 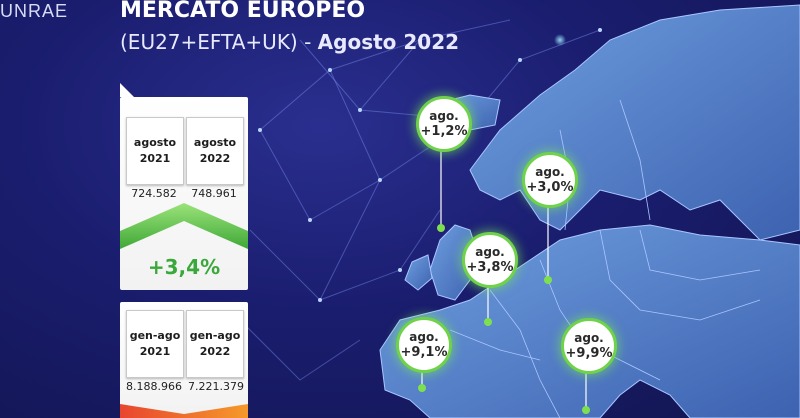 I want to click on bubble-change: +9,9%, so click(x=589, y=353).